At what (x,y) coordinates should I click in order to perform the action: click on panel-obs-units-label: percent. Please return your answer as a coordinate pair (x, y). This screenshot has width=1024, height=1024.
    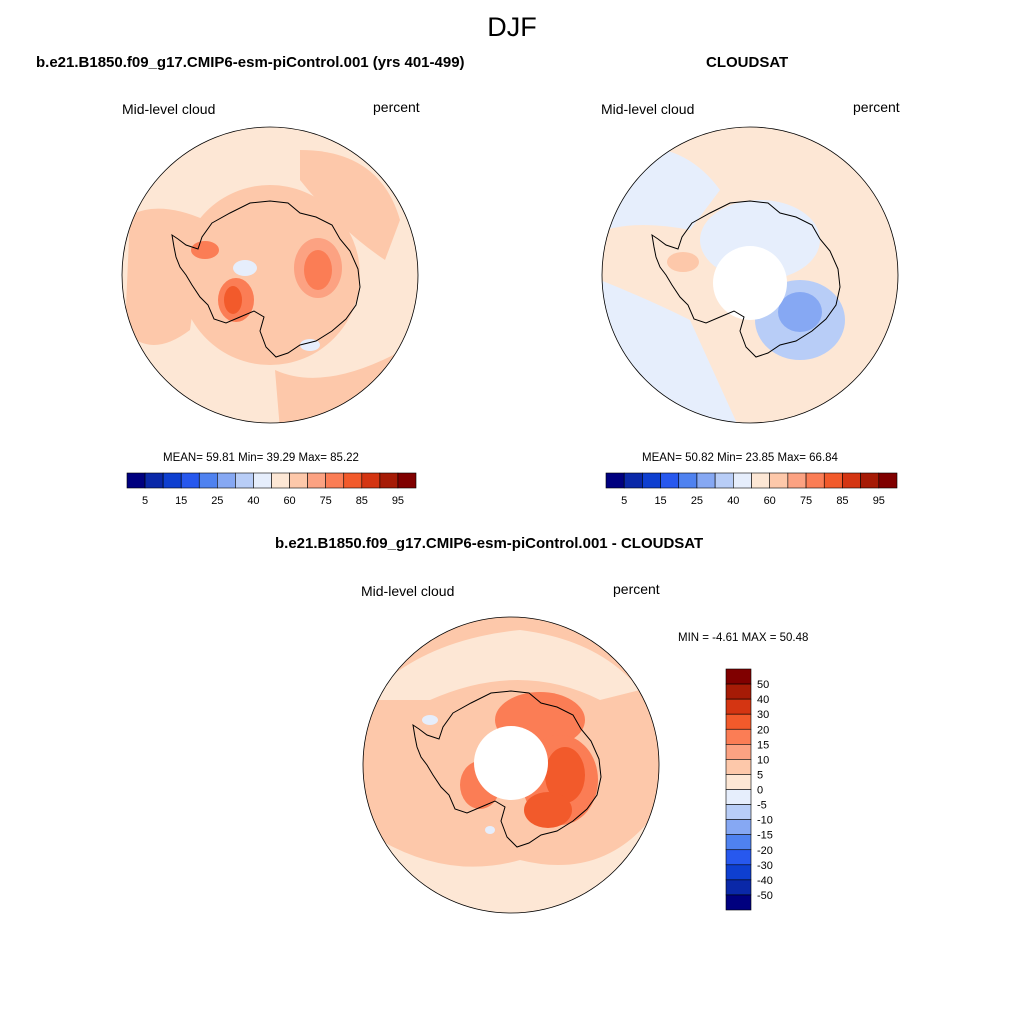
    Looking at the image, I should click on (876, 107).